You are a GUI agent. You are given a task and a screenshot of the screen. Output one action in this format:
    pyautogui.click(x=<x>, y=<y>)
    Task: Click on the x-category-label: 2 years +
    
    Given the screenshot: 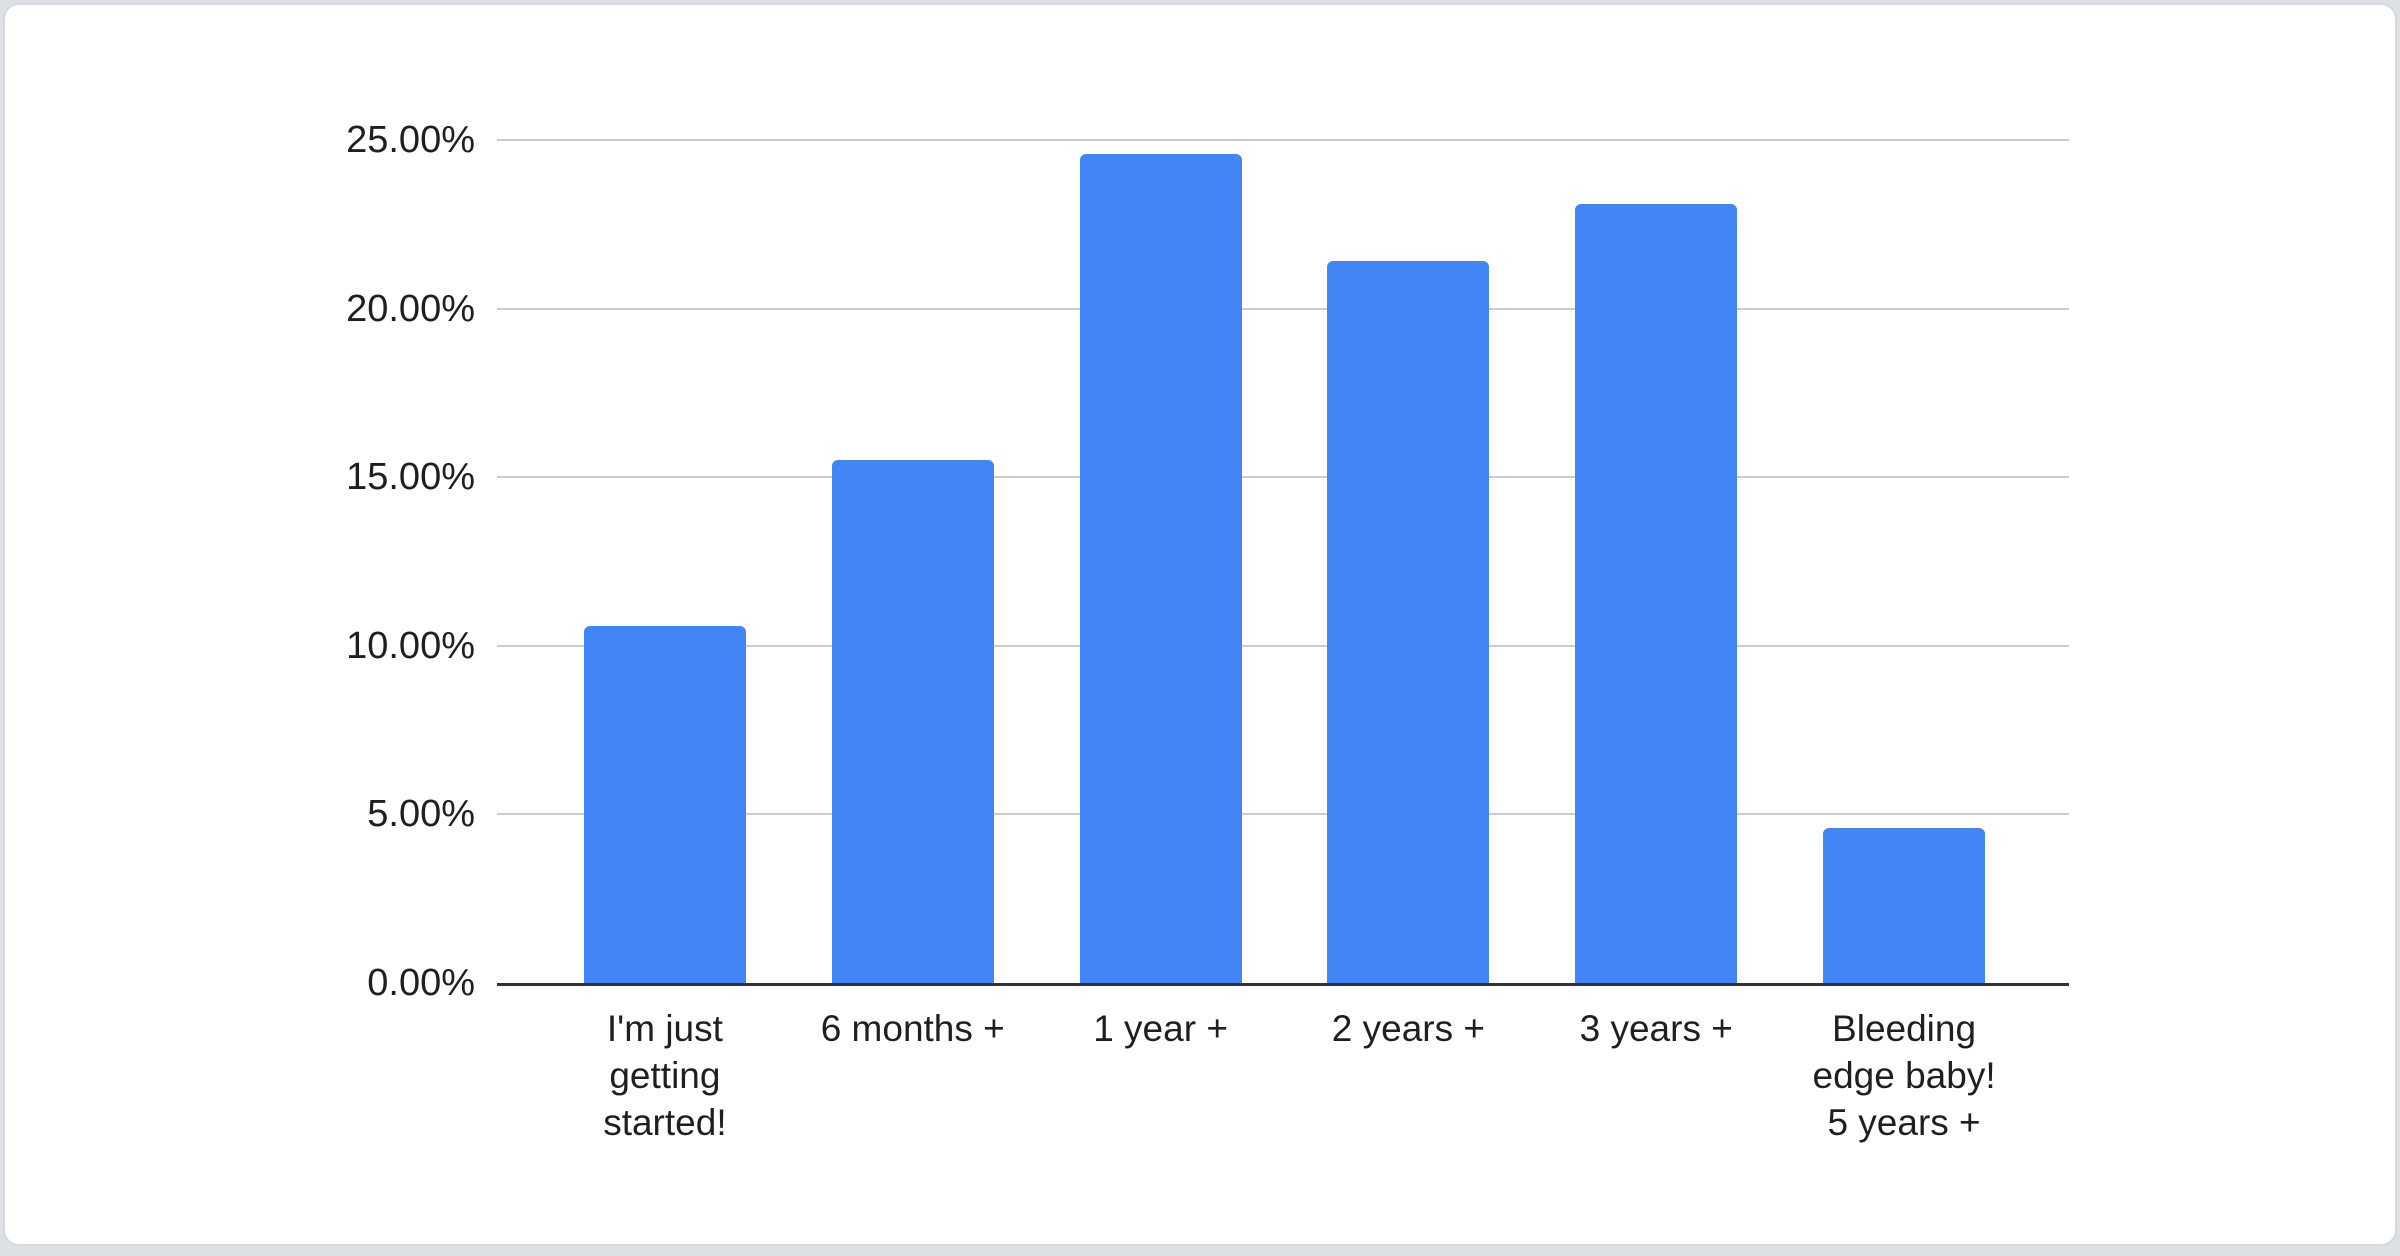 What is the action you would take?
    pyautogui.click(x=1408, y=1075)
    